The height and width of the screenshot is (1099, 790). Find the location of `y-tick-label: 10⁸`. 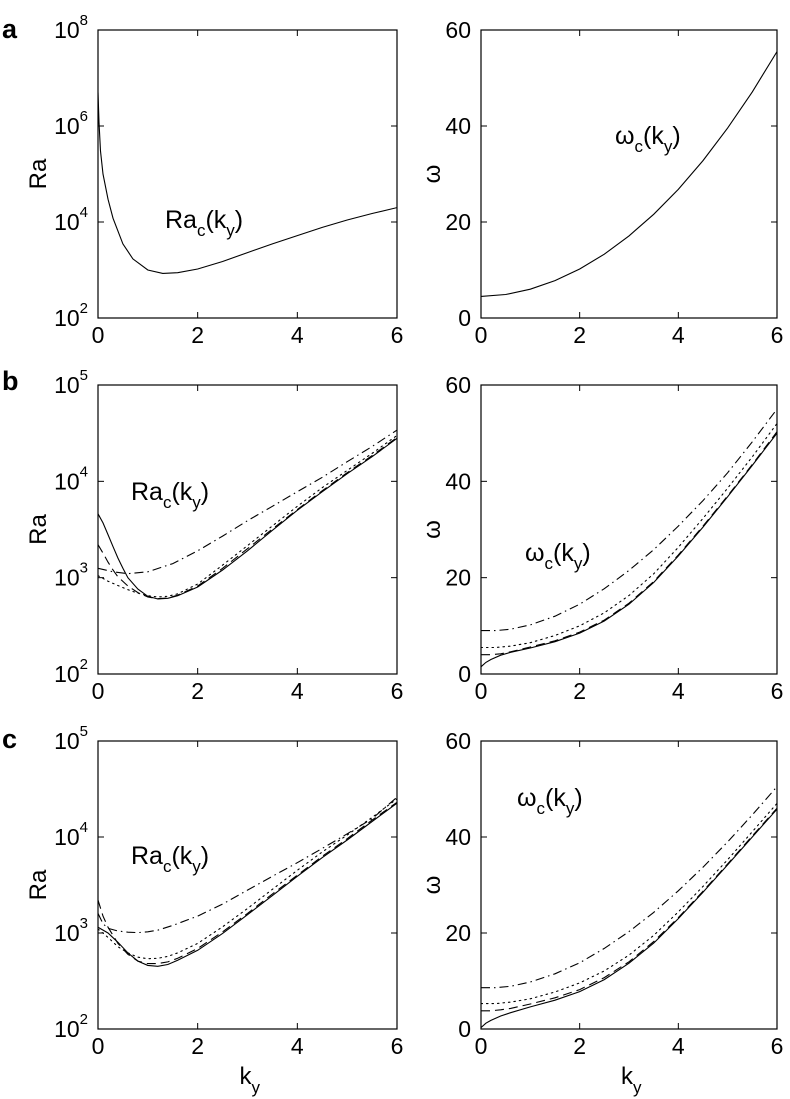

y-tick-label: 10⁸ is located at coordinates (71, 27).